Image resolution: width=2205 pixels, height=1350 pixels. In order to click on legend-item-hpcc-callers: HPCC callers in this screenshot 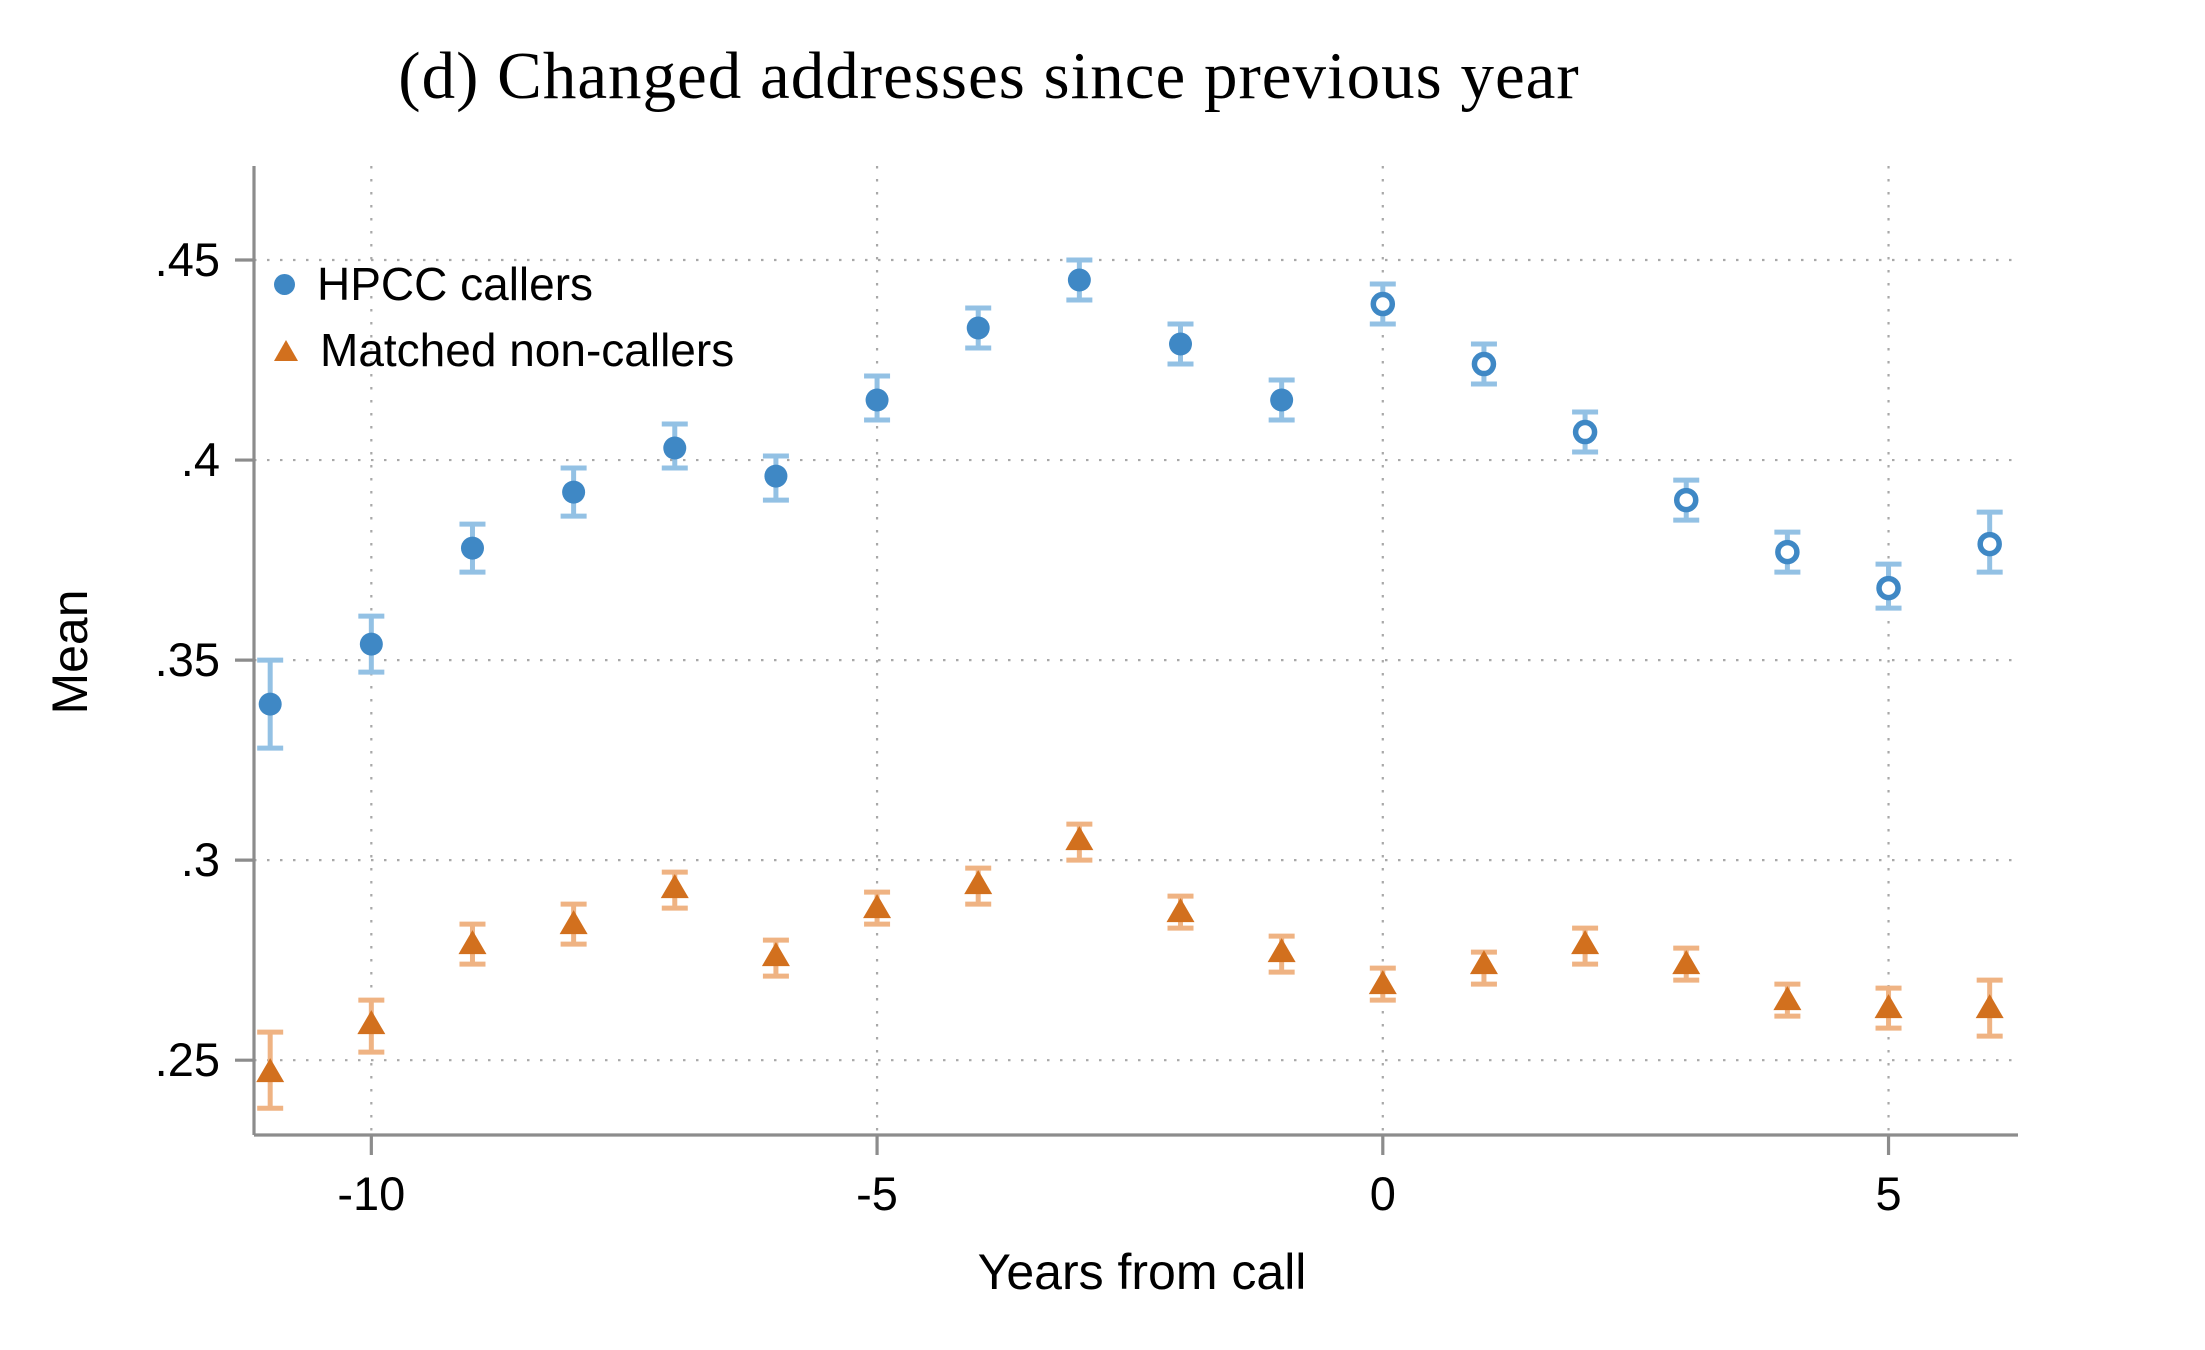, I will do `click(504, 284)`.